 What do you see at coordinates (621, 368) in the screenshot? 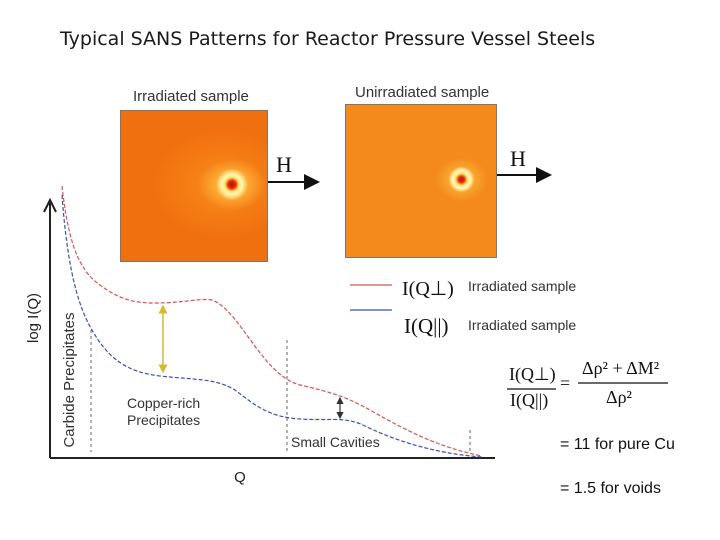
I see `ratio-rhs-numerator: Δρ² + ΔM²` at bounding box center [621, 368].